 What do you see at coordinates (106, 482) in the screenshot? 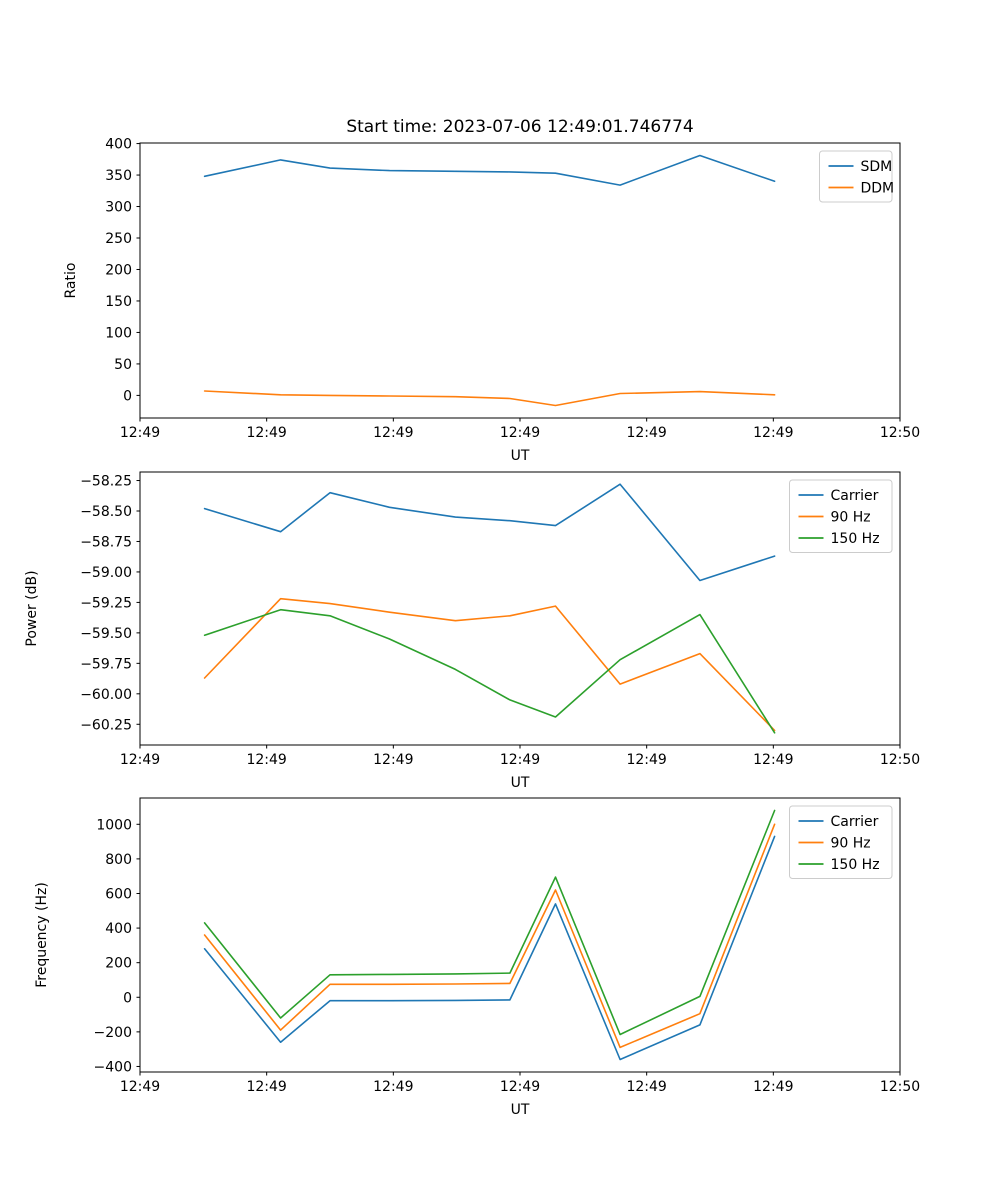
I see `y-tick-label: −58.25` at bounding box center [106, 482].